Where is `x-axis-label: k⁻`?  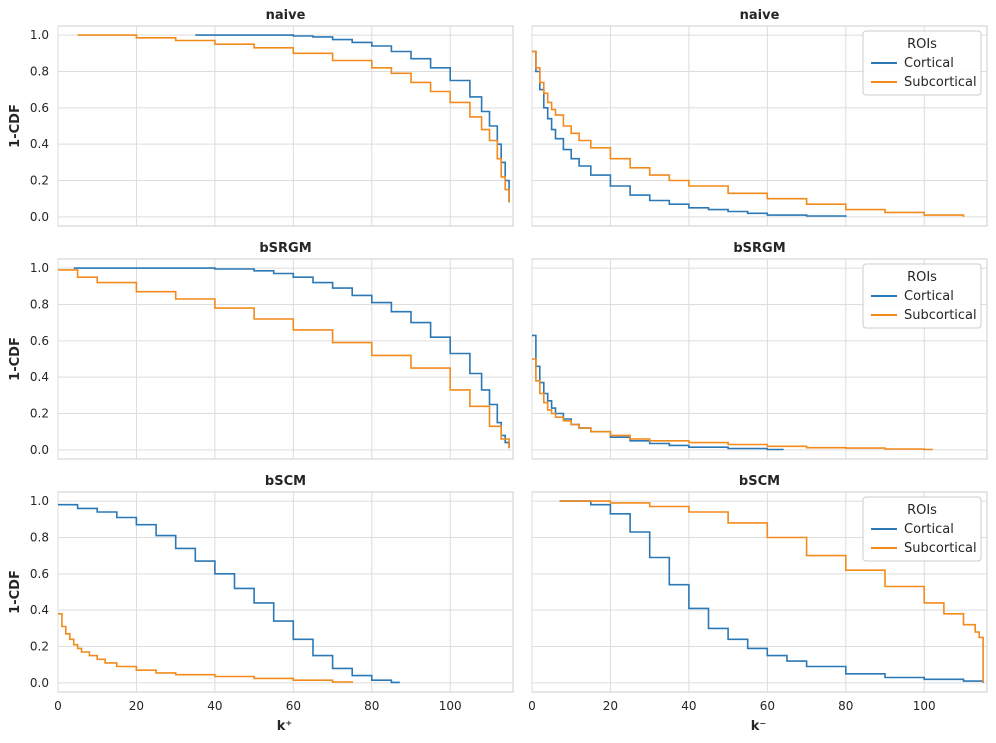 x-axis-label: k⁻ is located at coordinates (759, 726).